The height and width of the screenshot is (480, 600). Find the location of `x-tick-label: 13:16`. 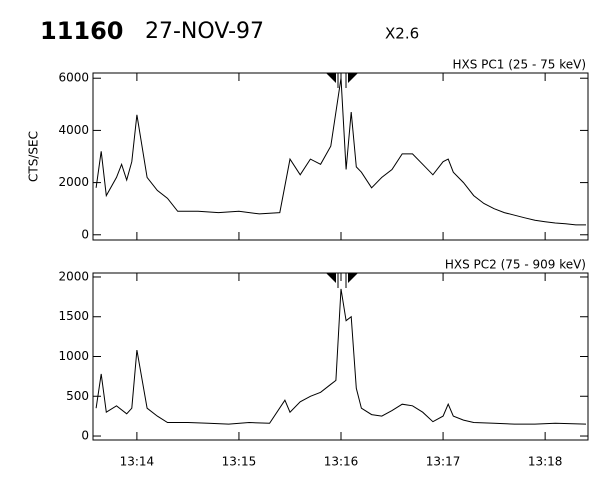

x-tick-label: 13:16 is located at coordinates (341, 462).